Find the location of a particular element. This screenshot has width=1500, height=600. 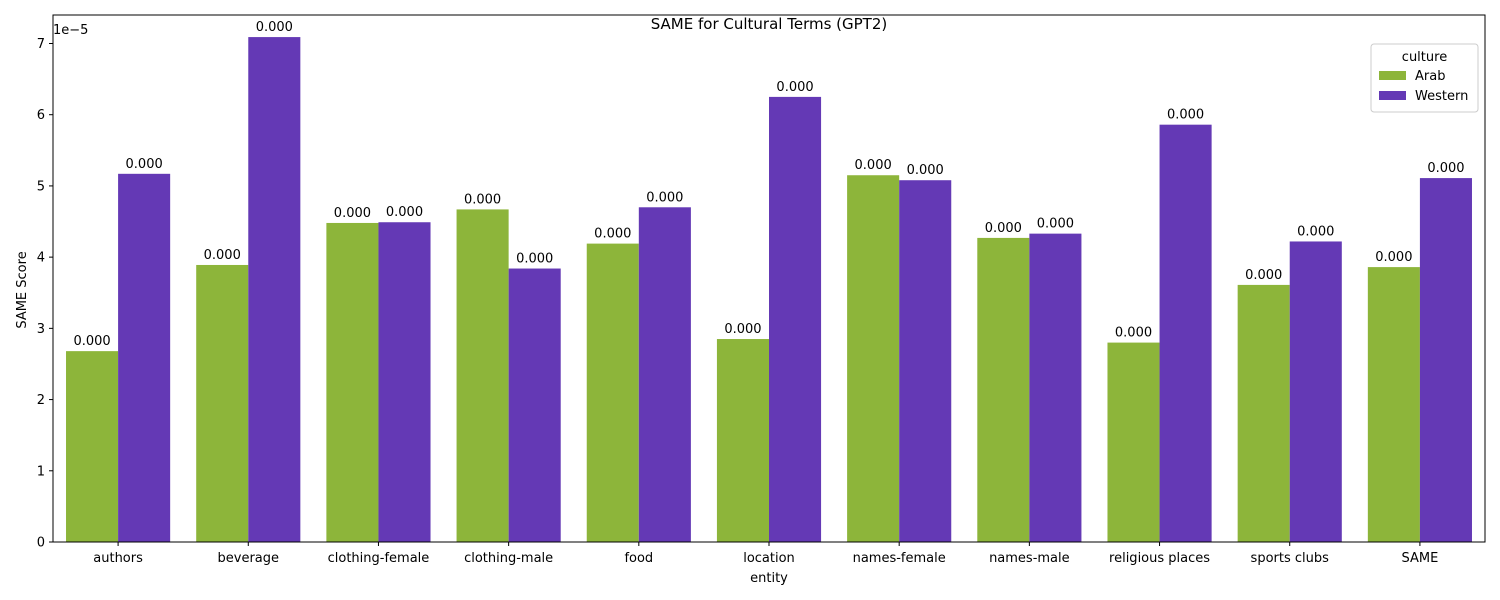

x-tick-label: SAME is located at coordinates (1419, 558).